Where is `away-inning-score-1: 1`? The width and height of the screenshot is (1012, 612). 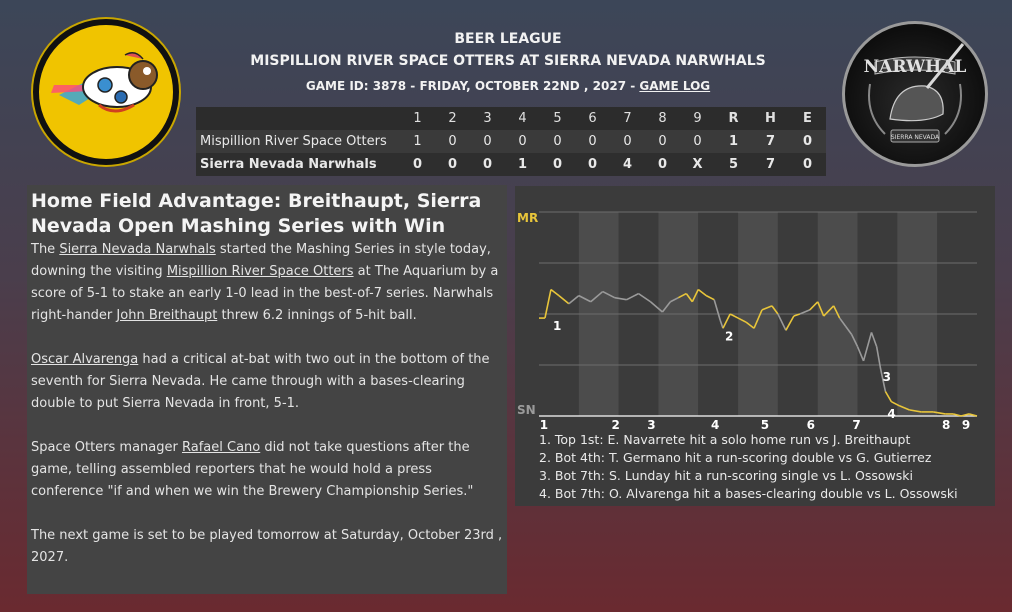
away-inning-score-1: 1 is located at coordinates (417, 141).